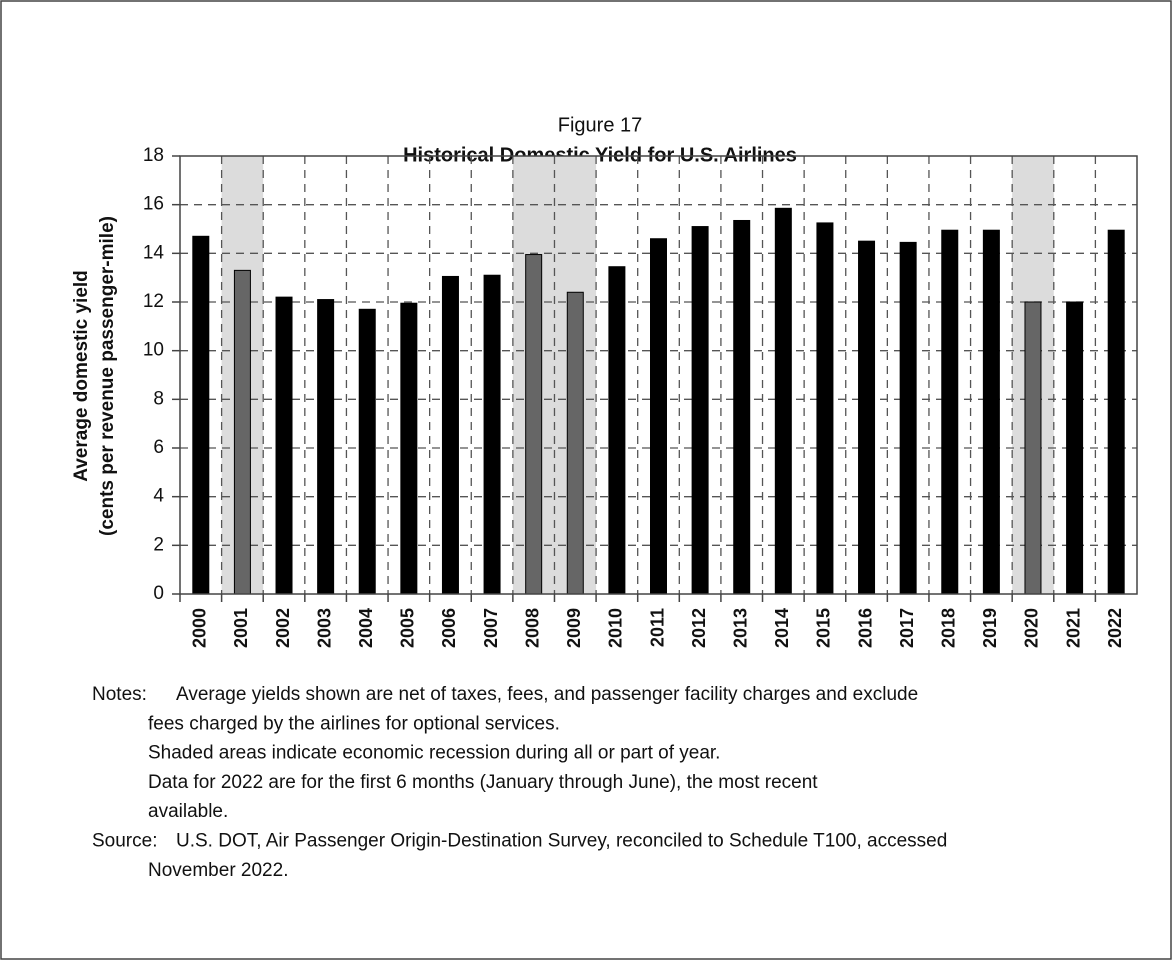 This screenshot has height=960, width=1172. Describe the element at coordinates (616, 628) in the screenshot. I see `x-tick-label: 2010` at that location.